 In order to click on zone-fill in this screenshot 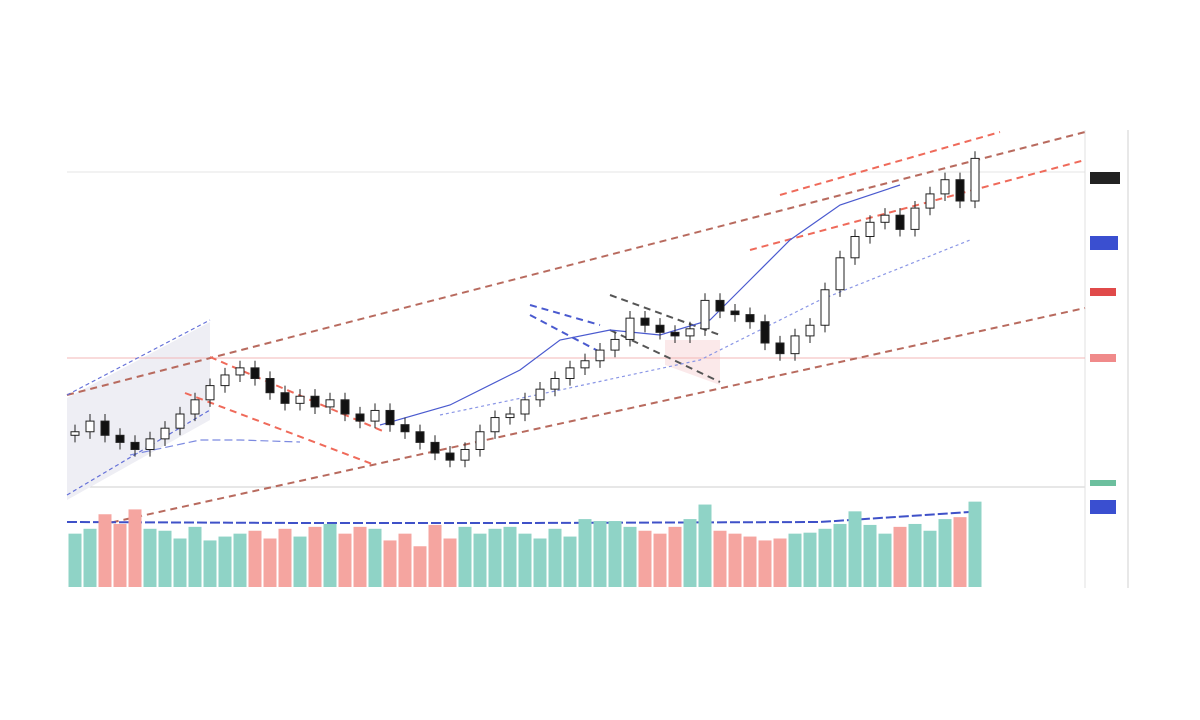, I will do `click(692, 362)`.